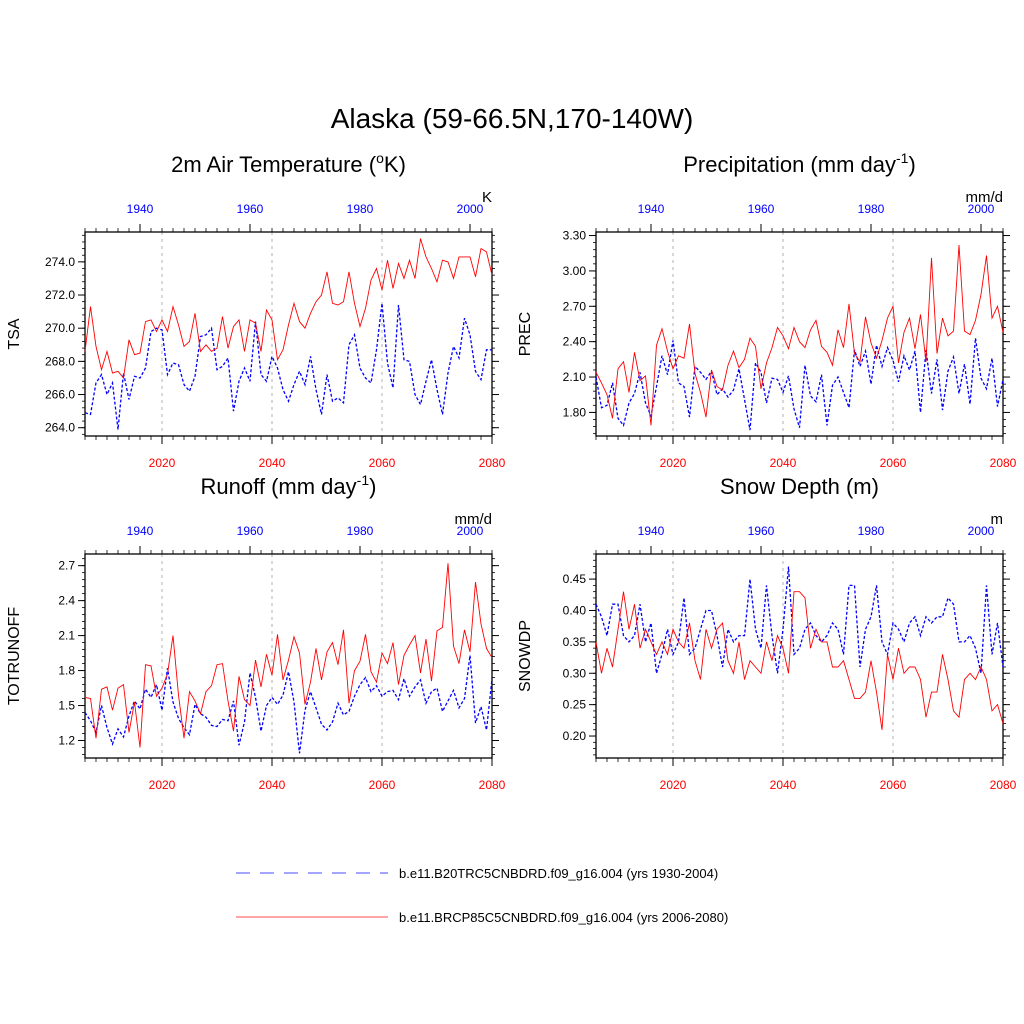  I want to click on y-tick-label: 2.4, so click(66, 601).